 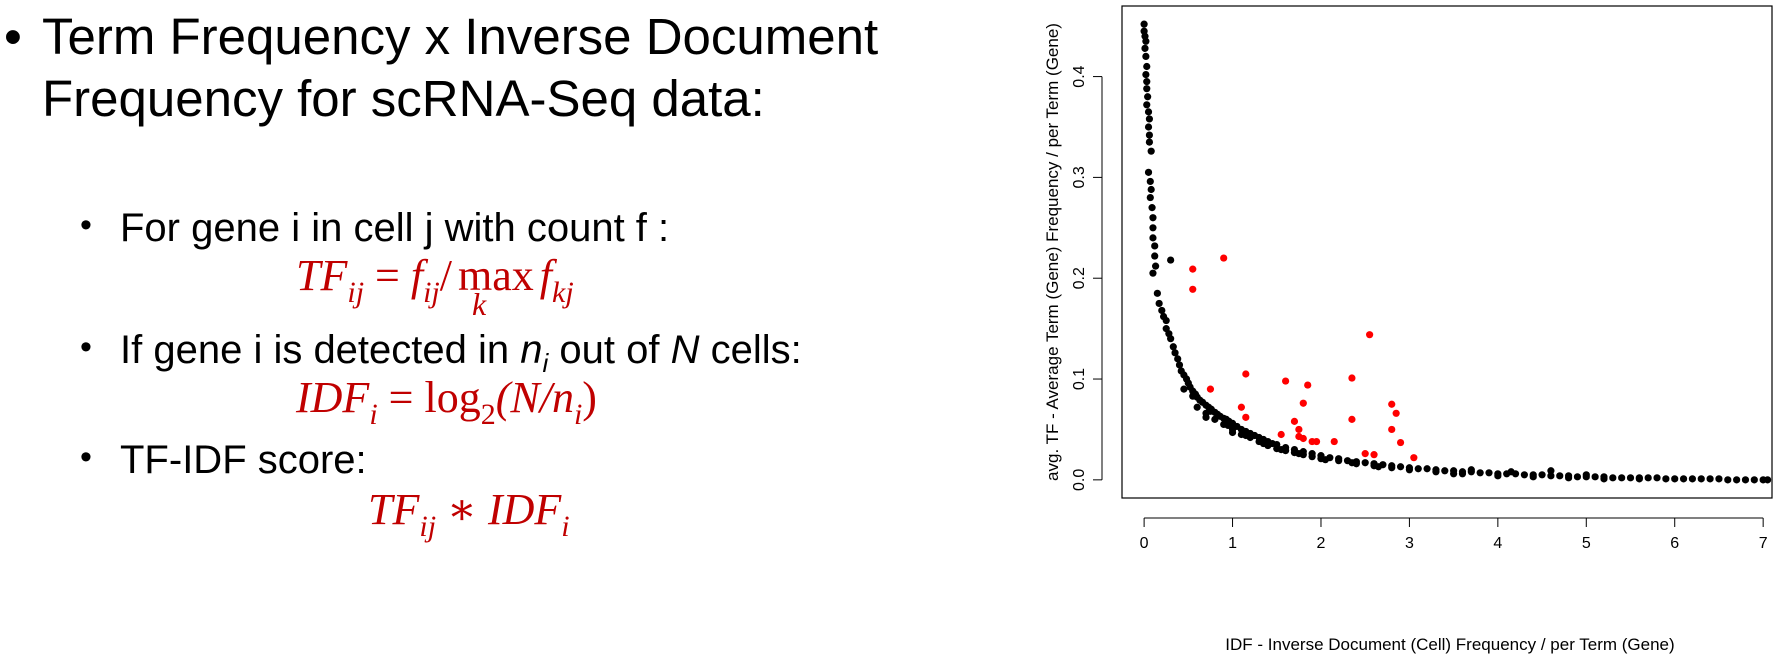 What do you see at coordinates (462, 509) in the screenshot?
I see `formula-multiply: ∗` at bounding box center [462, 509].